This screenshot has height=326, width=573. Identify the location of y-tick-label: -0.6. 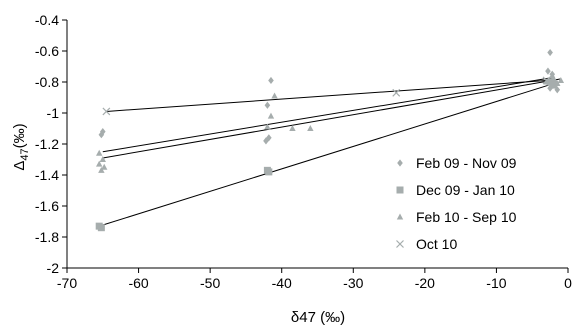
(47, 51).